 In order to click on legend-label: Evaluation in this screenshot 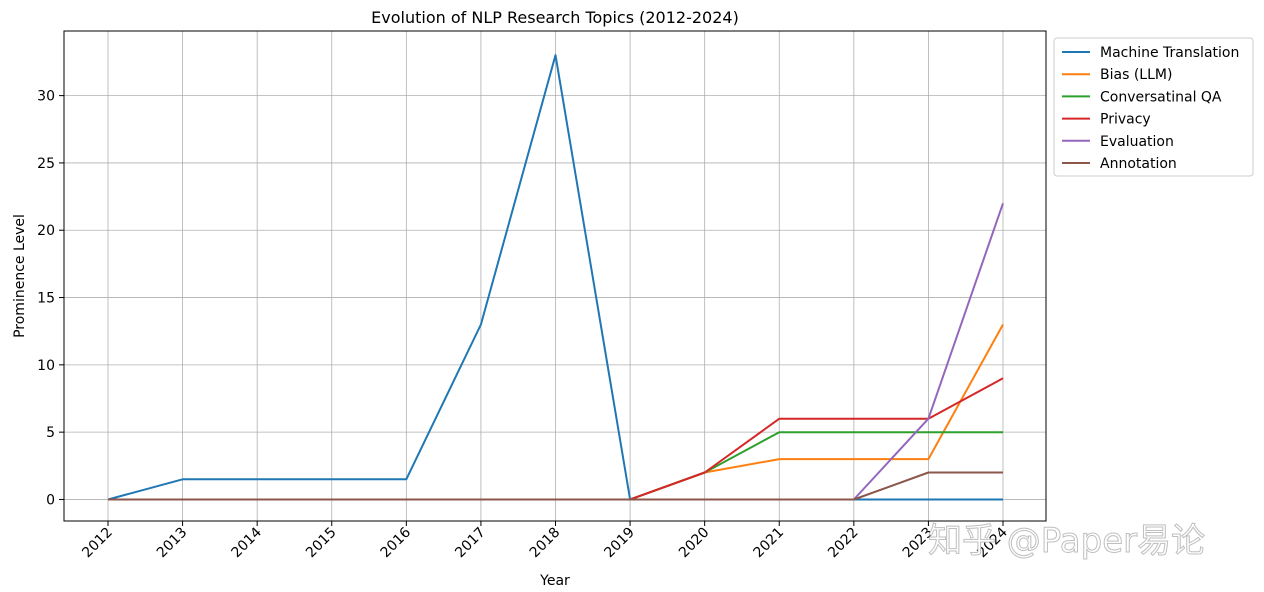, I will do `click(1137, 142)`.